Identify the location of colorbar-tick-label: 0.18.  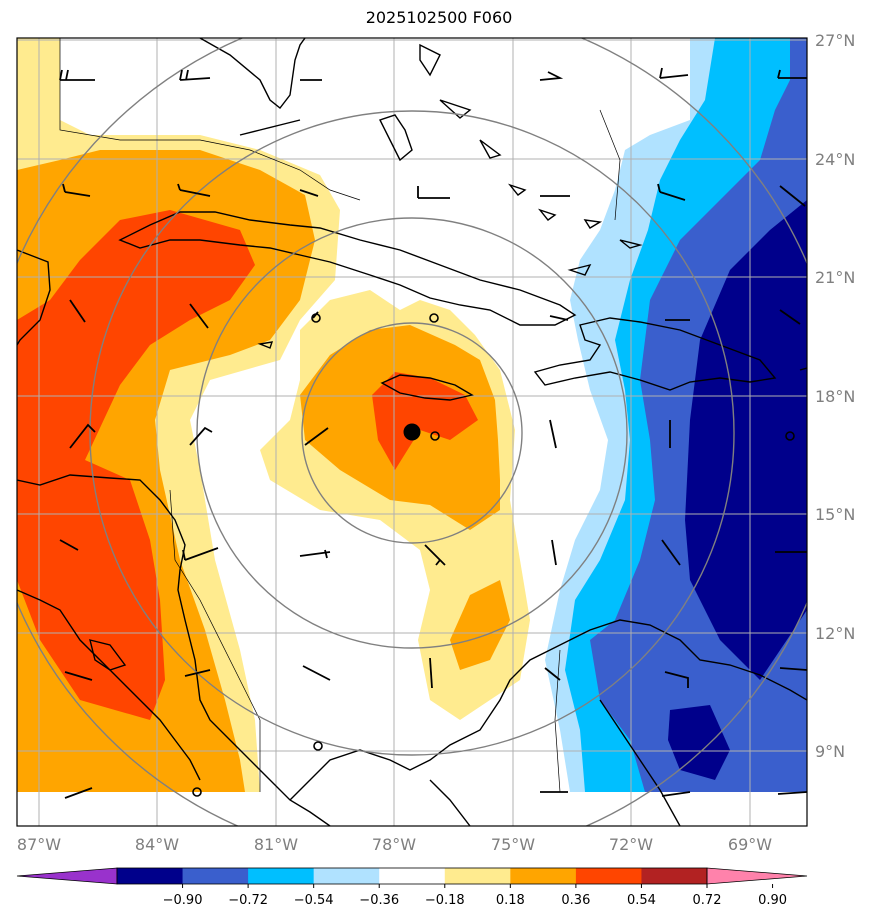
(510, 900).